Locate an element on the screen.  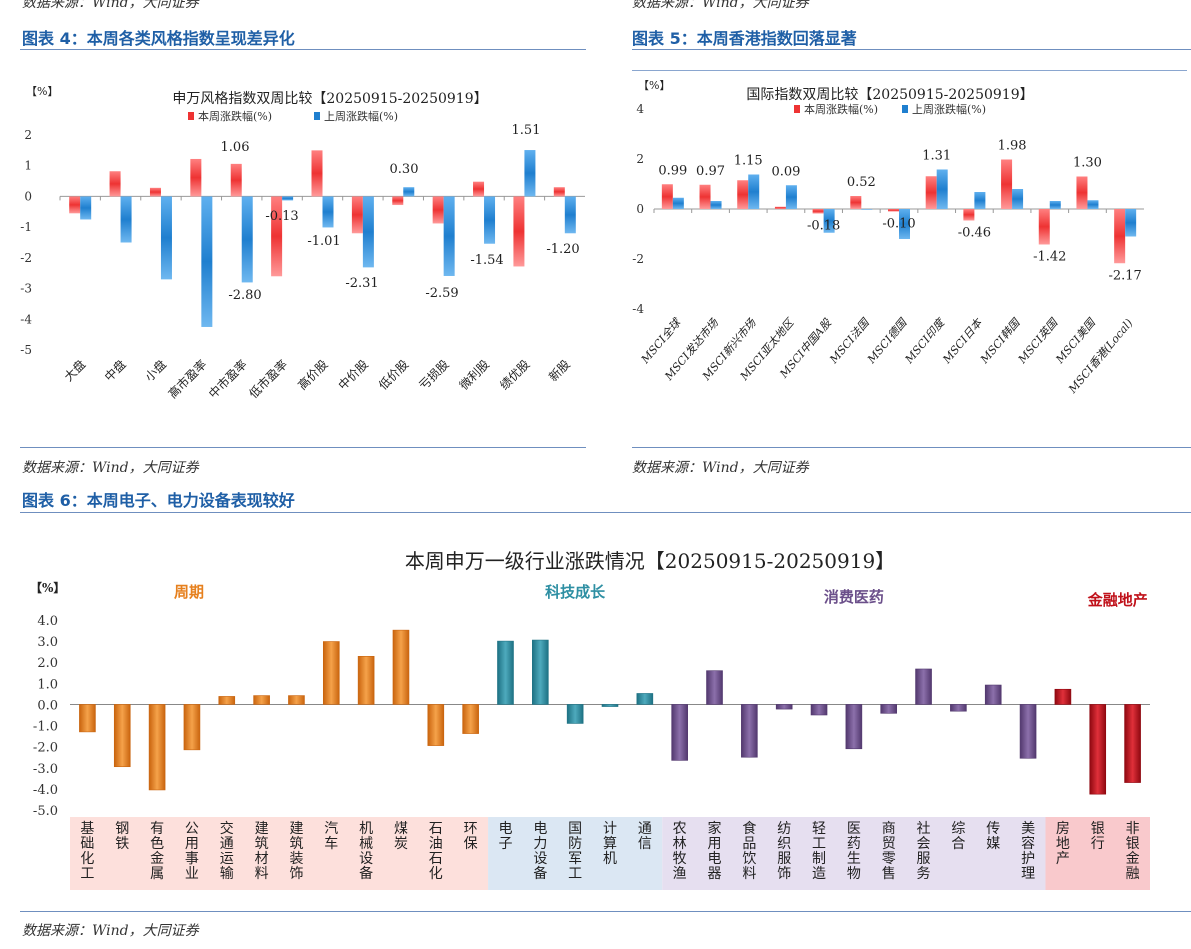
group-band-consumer is located at coordinates (854, 853).